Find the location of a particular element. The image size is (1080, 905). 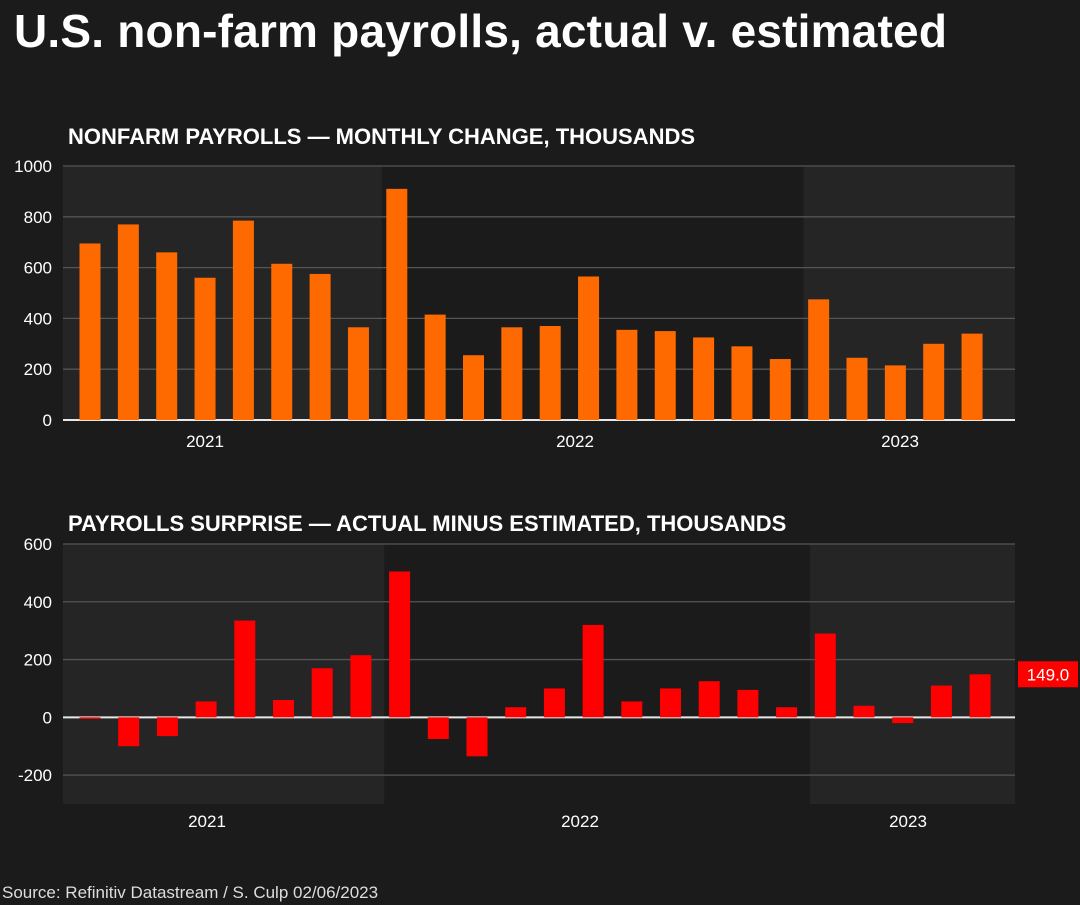

y-tick-label: -200 is located at coordinates (35, 775).